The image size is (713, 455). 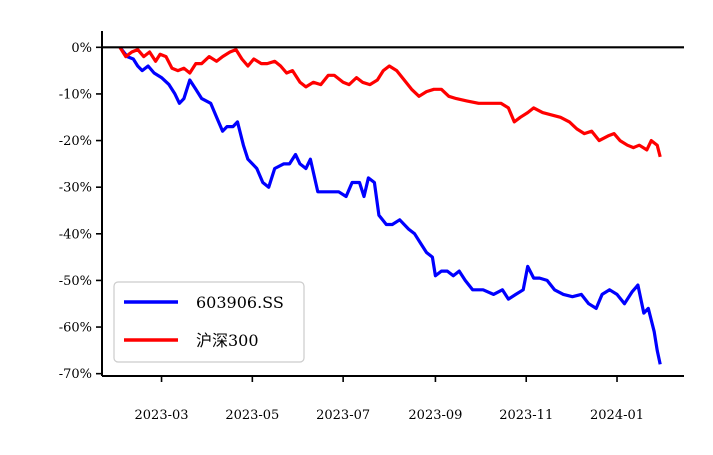 I want to click on y-tick-label: 0%, so click(x=81, y=48).